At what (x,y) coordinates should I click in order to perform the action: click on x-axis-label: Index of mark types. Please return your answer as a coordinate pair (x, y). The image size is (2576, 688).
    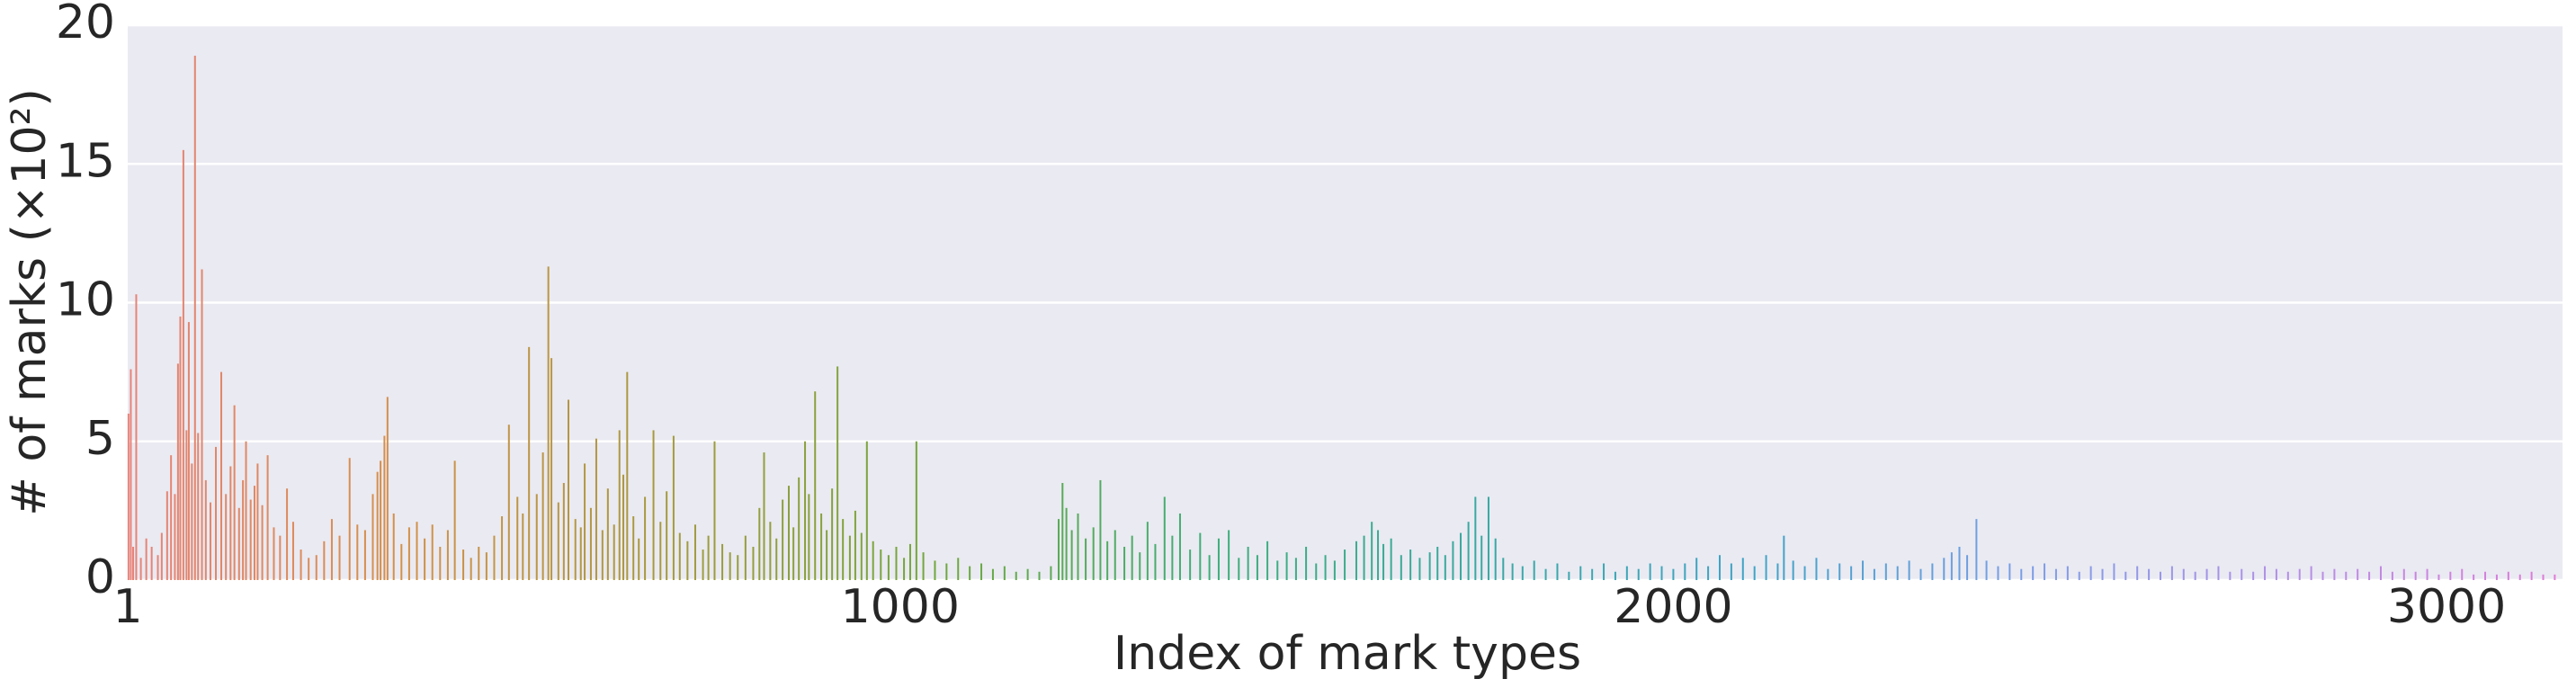
    Looking at the image, I should click on (1347, 654).